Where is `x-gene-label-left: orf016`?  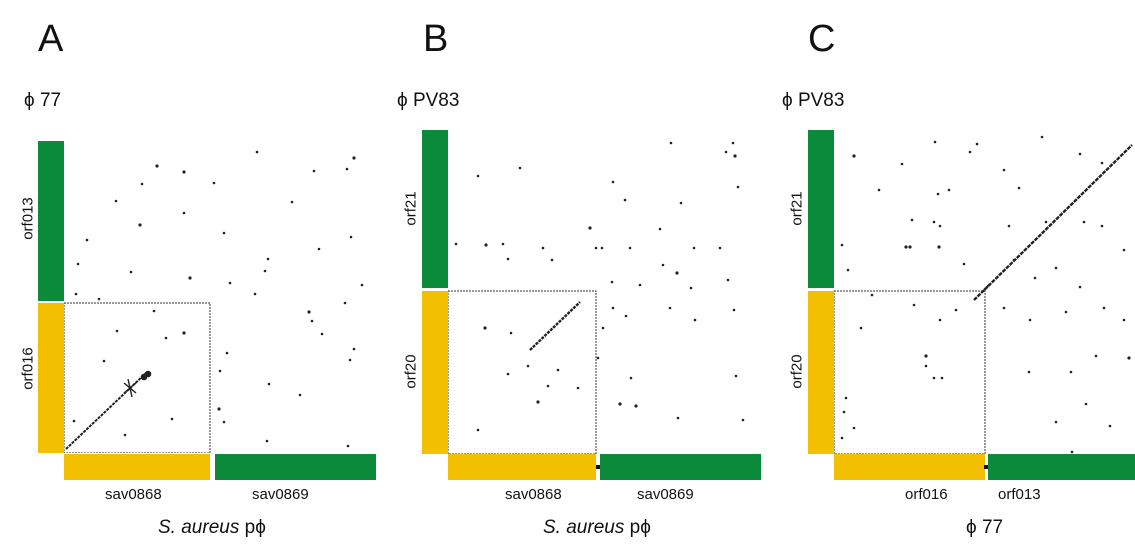
x-gene-label-left: orf016 is located at coordinates (926, 494).